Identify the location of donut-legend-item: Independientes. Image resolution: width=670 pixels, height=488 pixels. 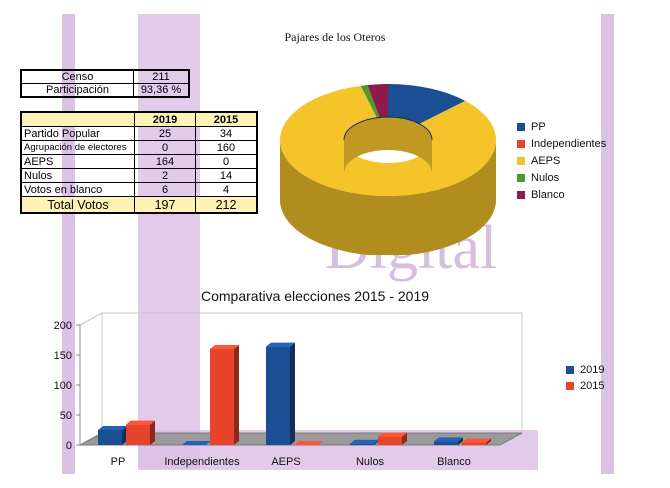
(561, 144).